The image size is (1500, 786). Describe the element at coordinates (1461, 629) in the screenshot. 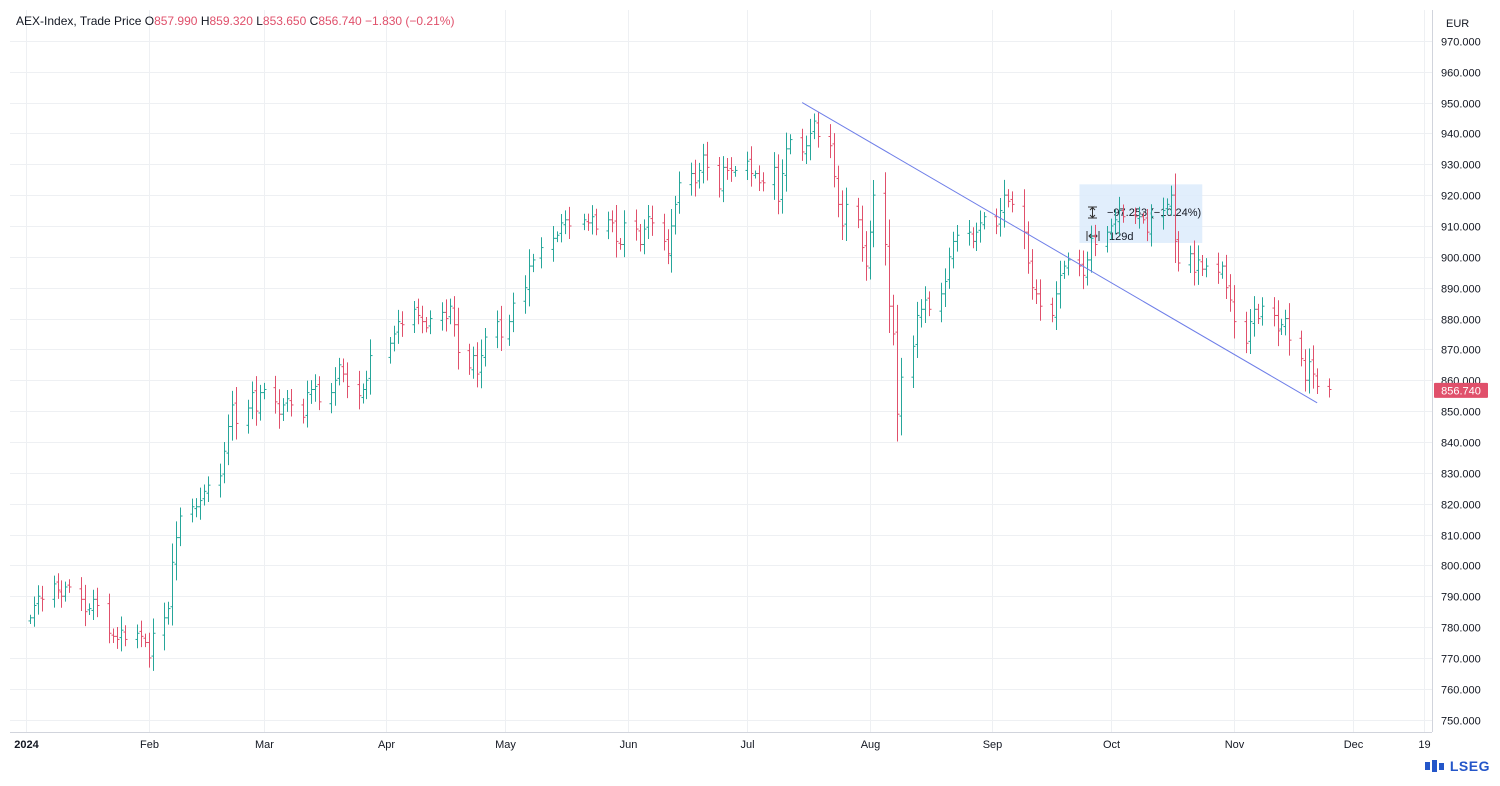

I see `y-tick-label: 780.000` at that location.